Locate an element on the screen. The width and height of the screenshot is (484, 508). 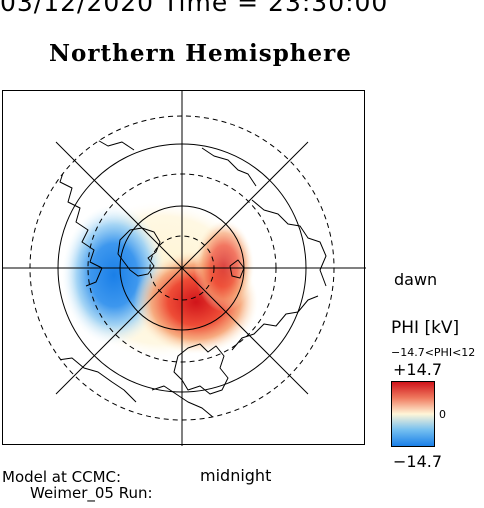
colorbar-min-label: −14.7 is located at coordinates (418, 461).